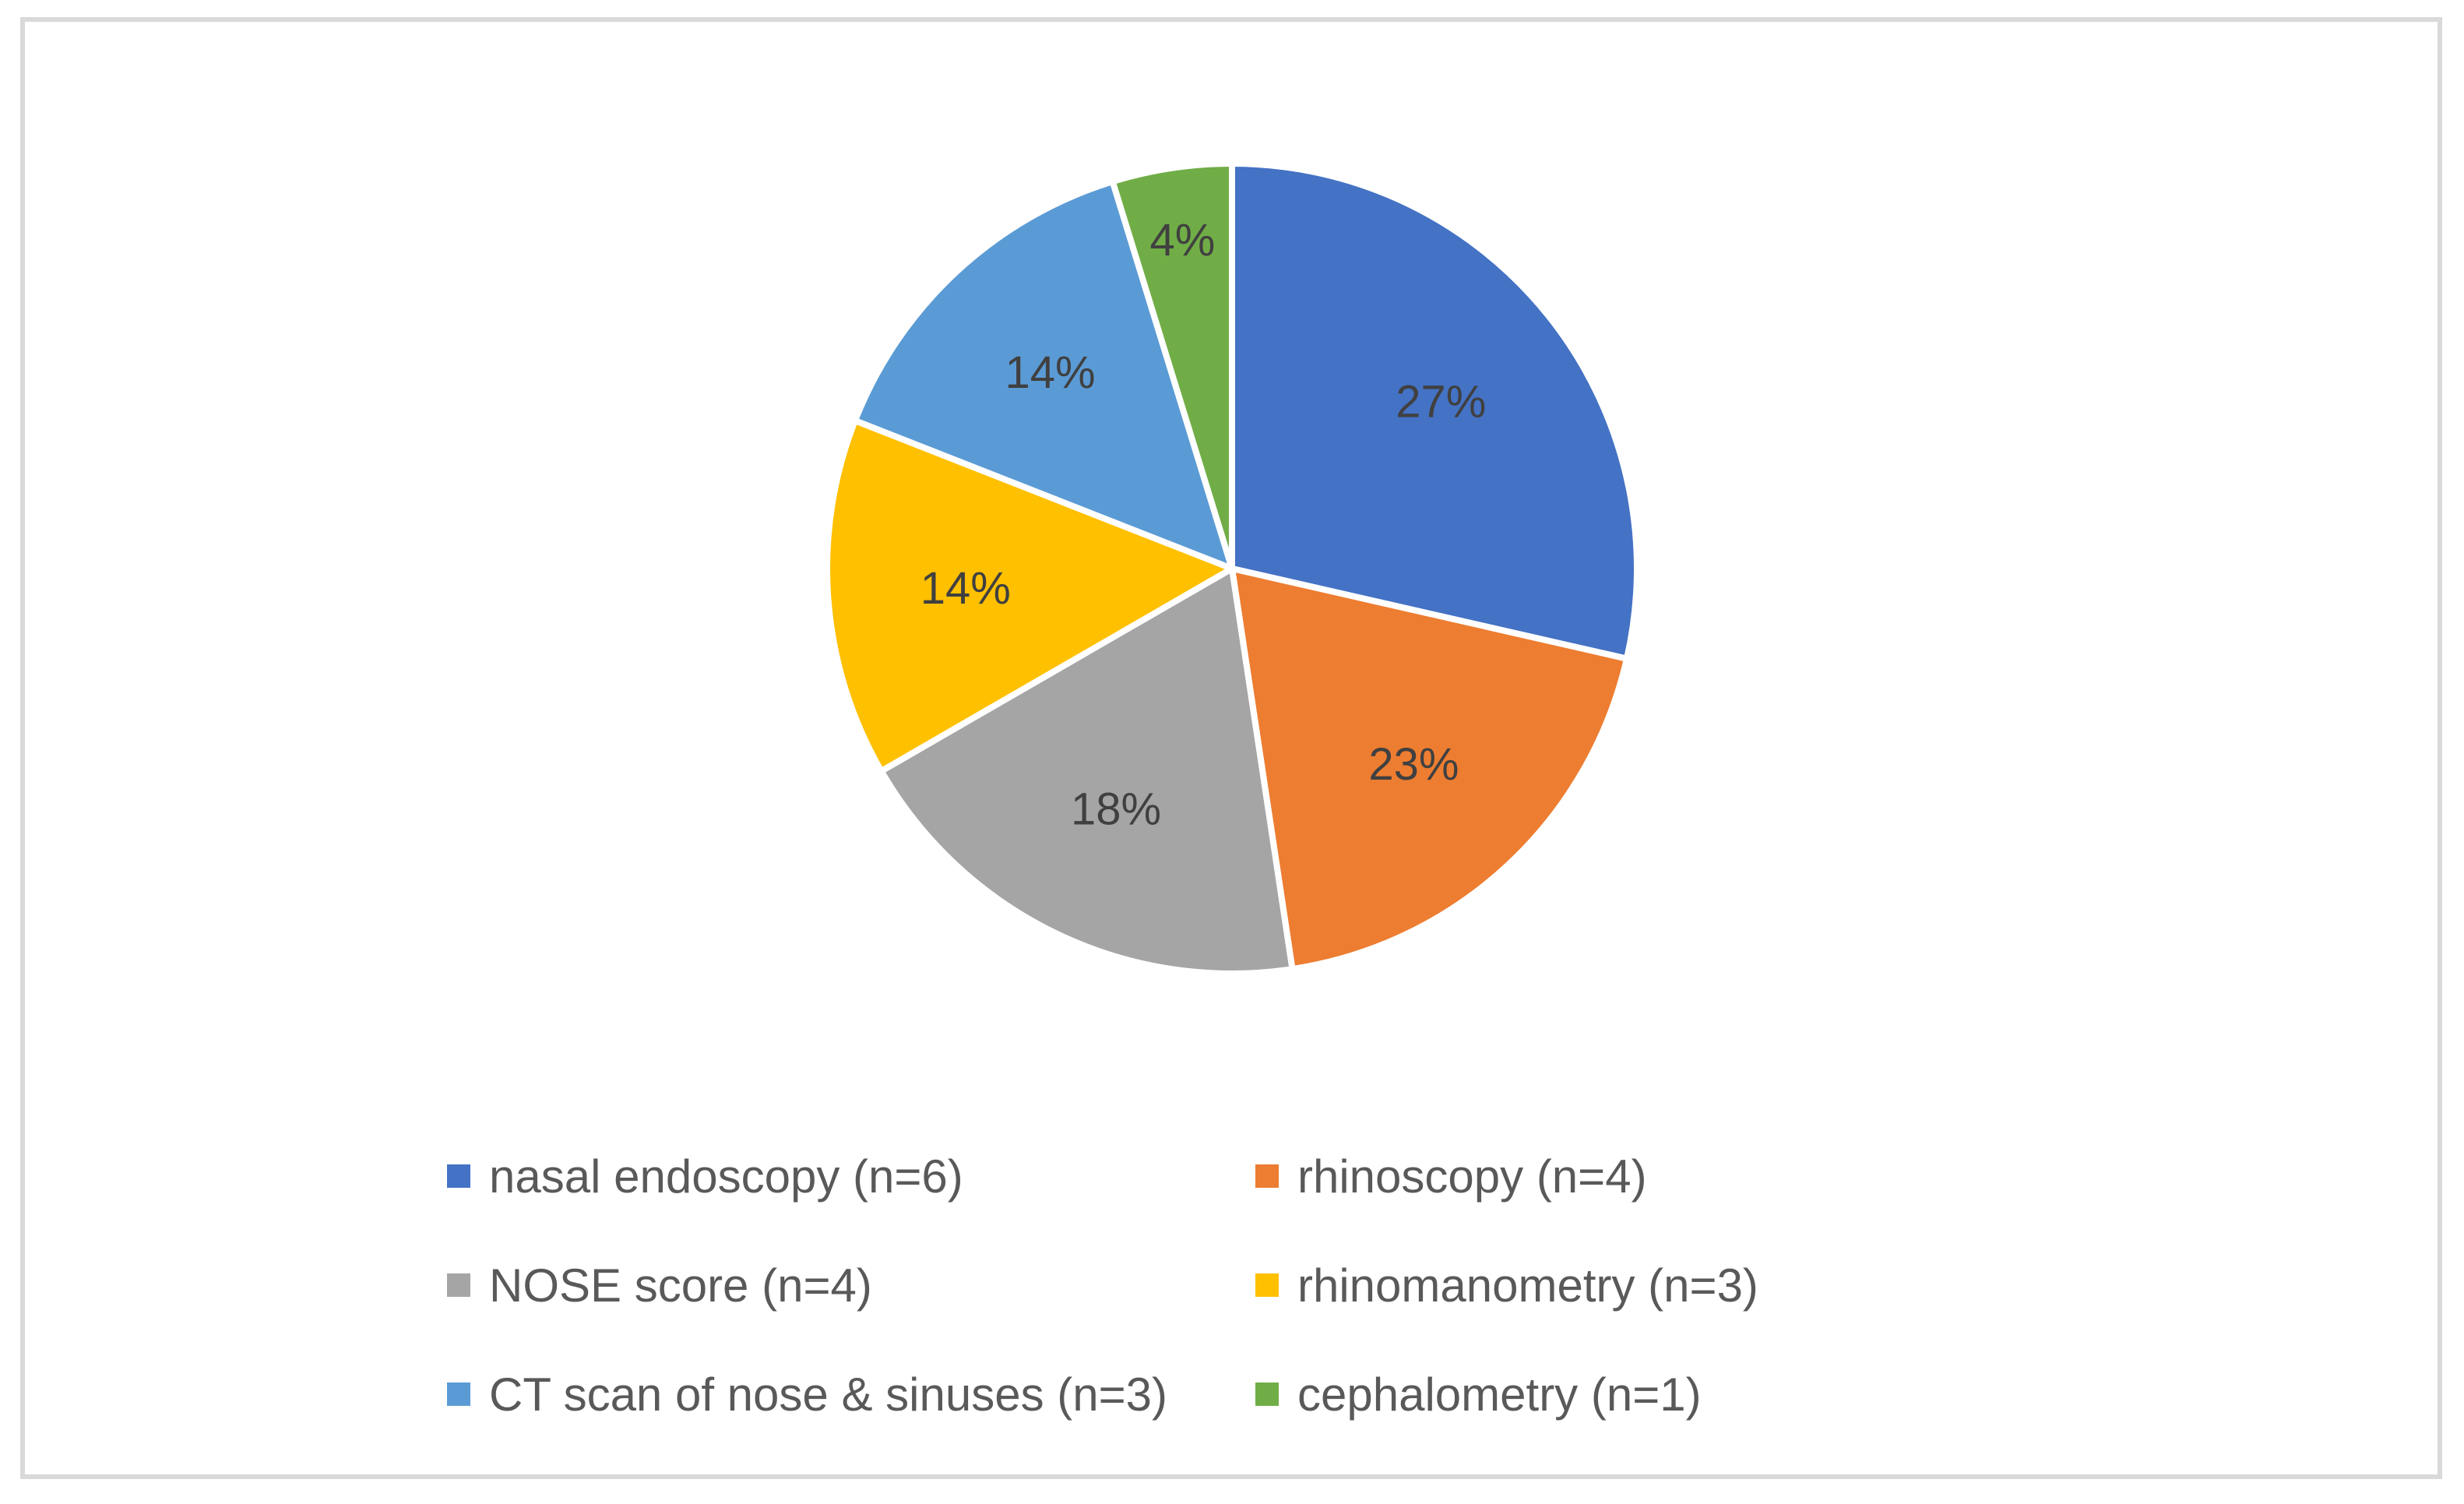 The height and width of the screenshot is (1504, 2464). I want to click on legend-item-cephalometry: cephalometry (n=1), so click(1478, 1394).